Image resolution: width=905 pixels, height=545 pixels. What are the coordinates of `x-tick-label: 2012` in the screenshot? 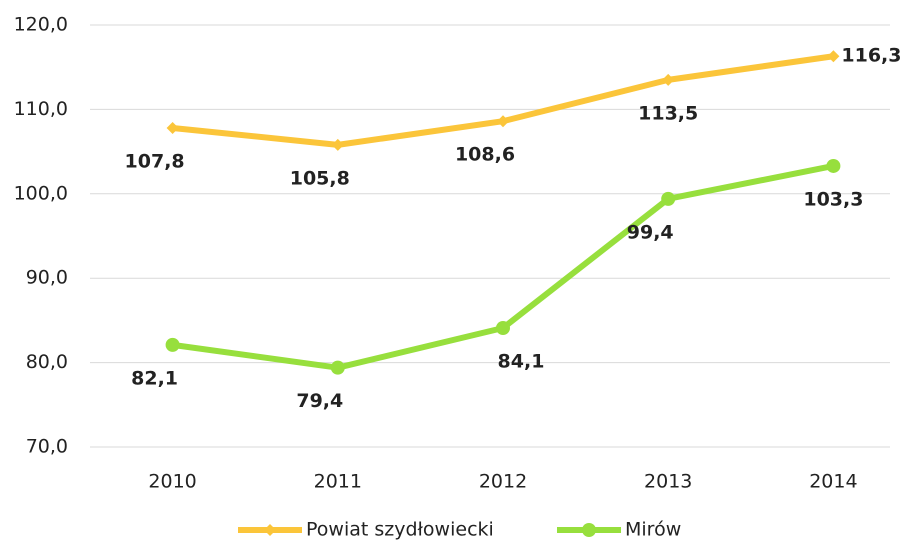 It's located at (503, 482).